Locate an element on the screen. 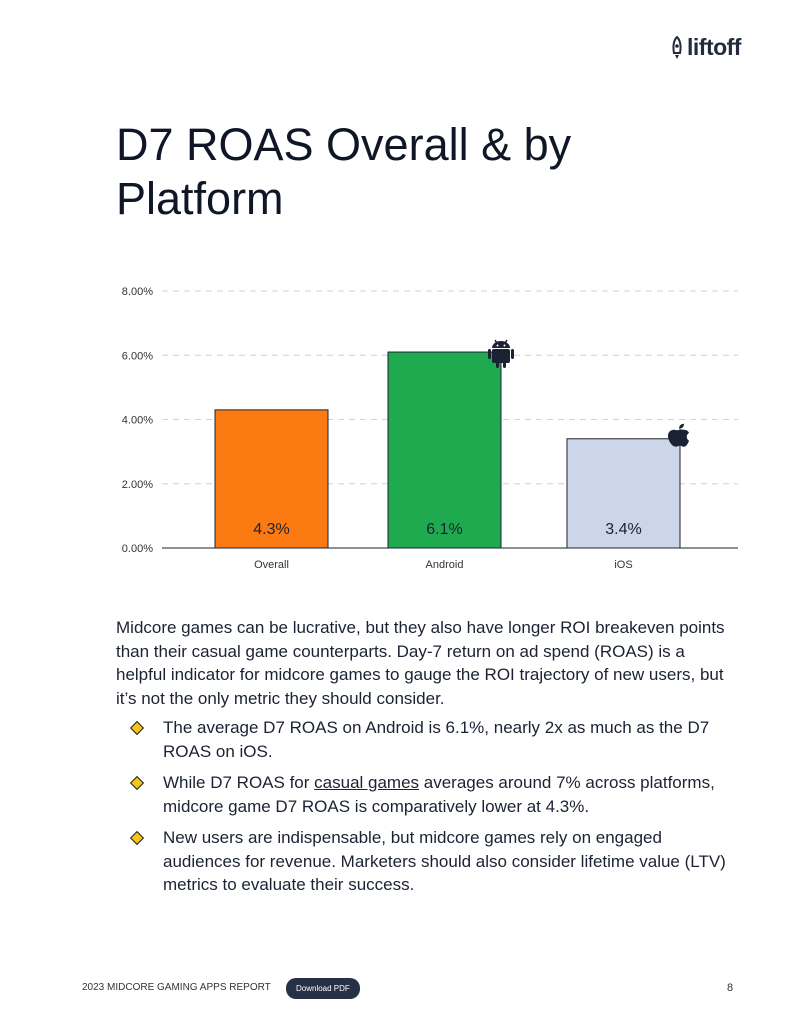  x-tick-label: Android is located at coordinates (445, 565).